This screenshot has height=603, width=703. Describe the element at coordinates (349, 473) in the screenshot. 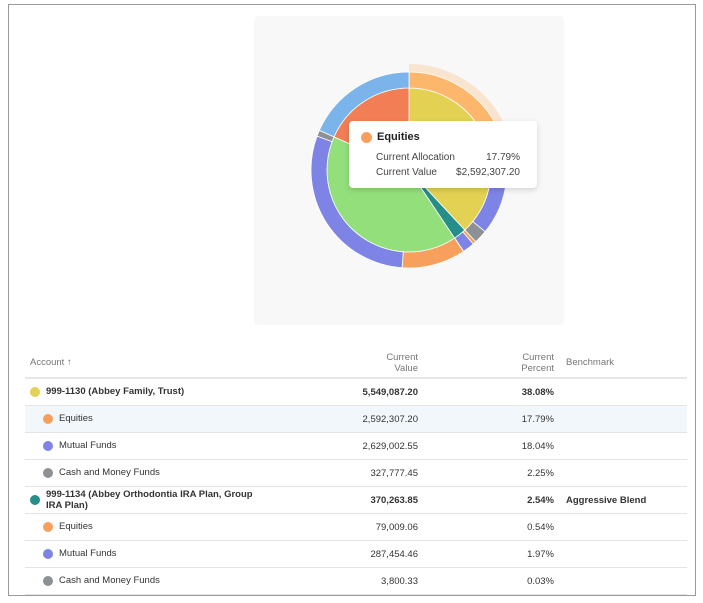

I see `current-value-cell: 327,777.45` at that location.